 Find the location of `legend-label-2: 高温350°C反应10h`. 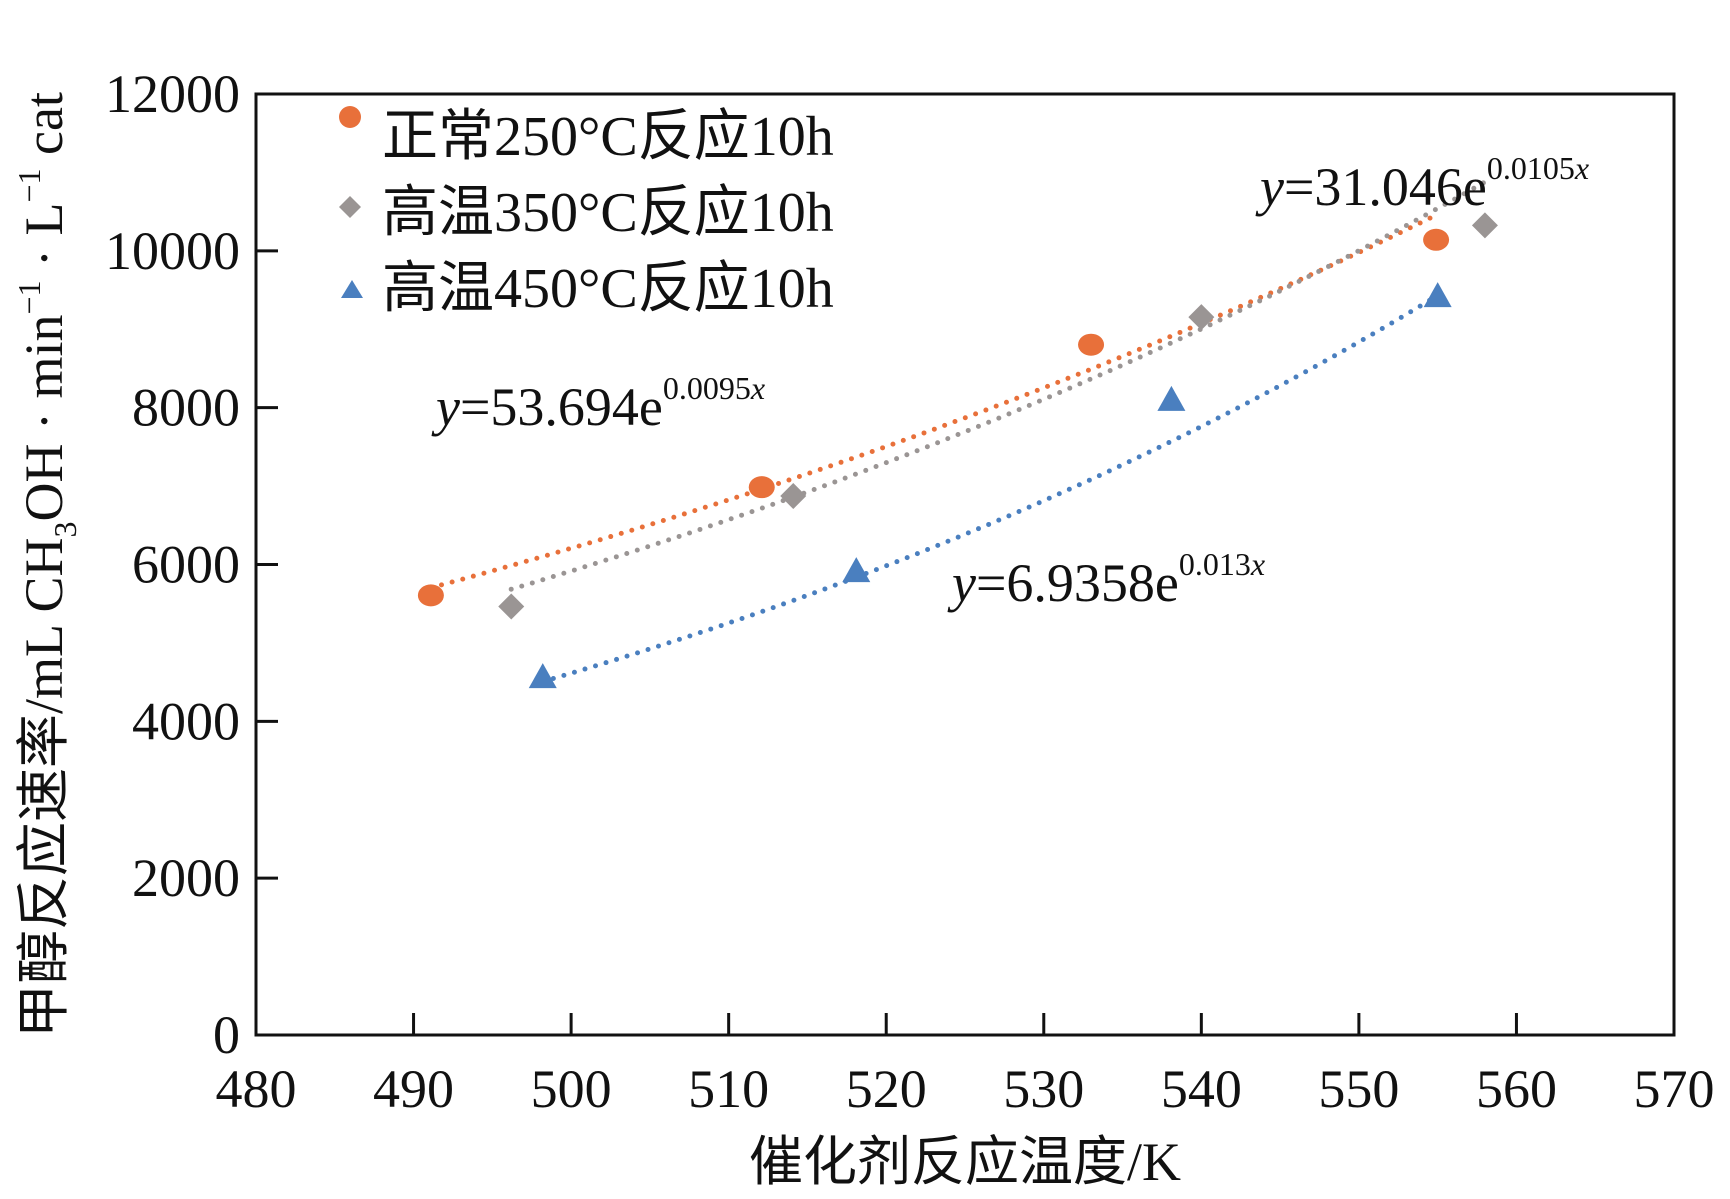

legend-label-2: 高温350°C反应10h is located at coordinates (608, 213).